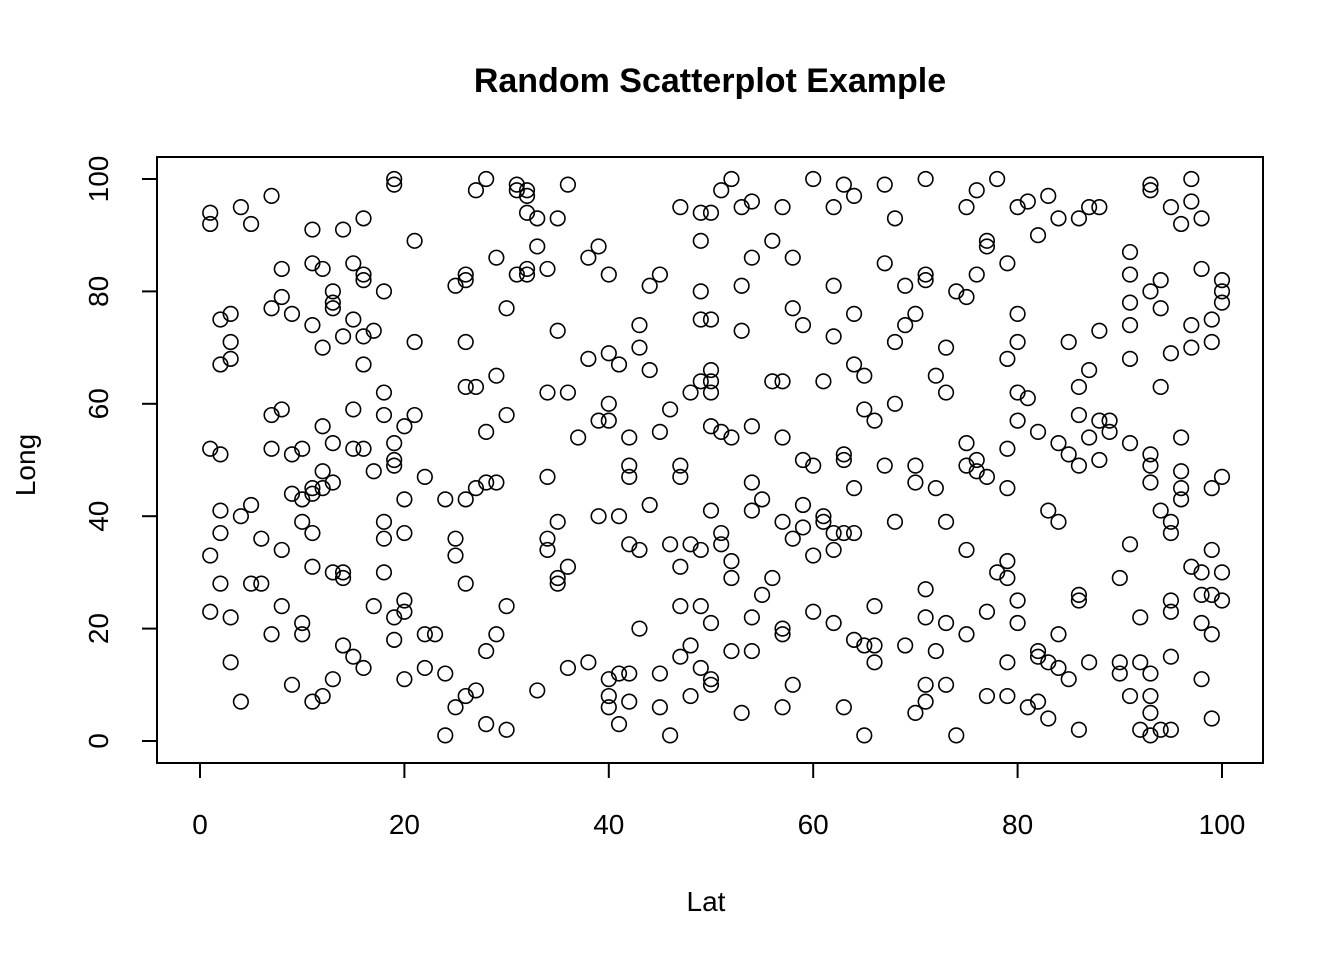 The height and width of the screenshot is (960, 1344). I want to click on y-tick-label: 0, so click(98, 741).